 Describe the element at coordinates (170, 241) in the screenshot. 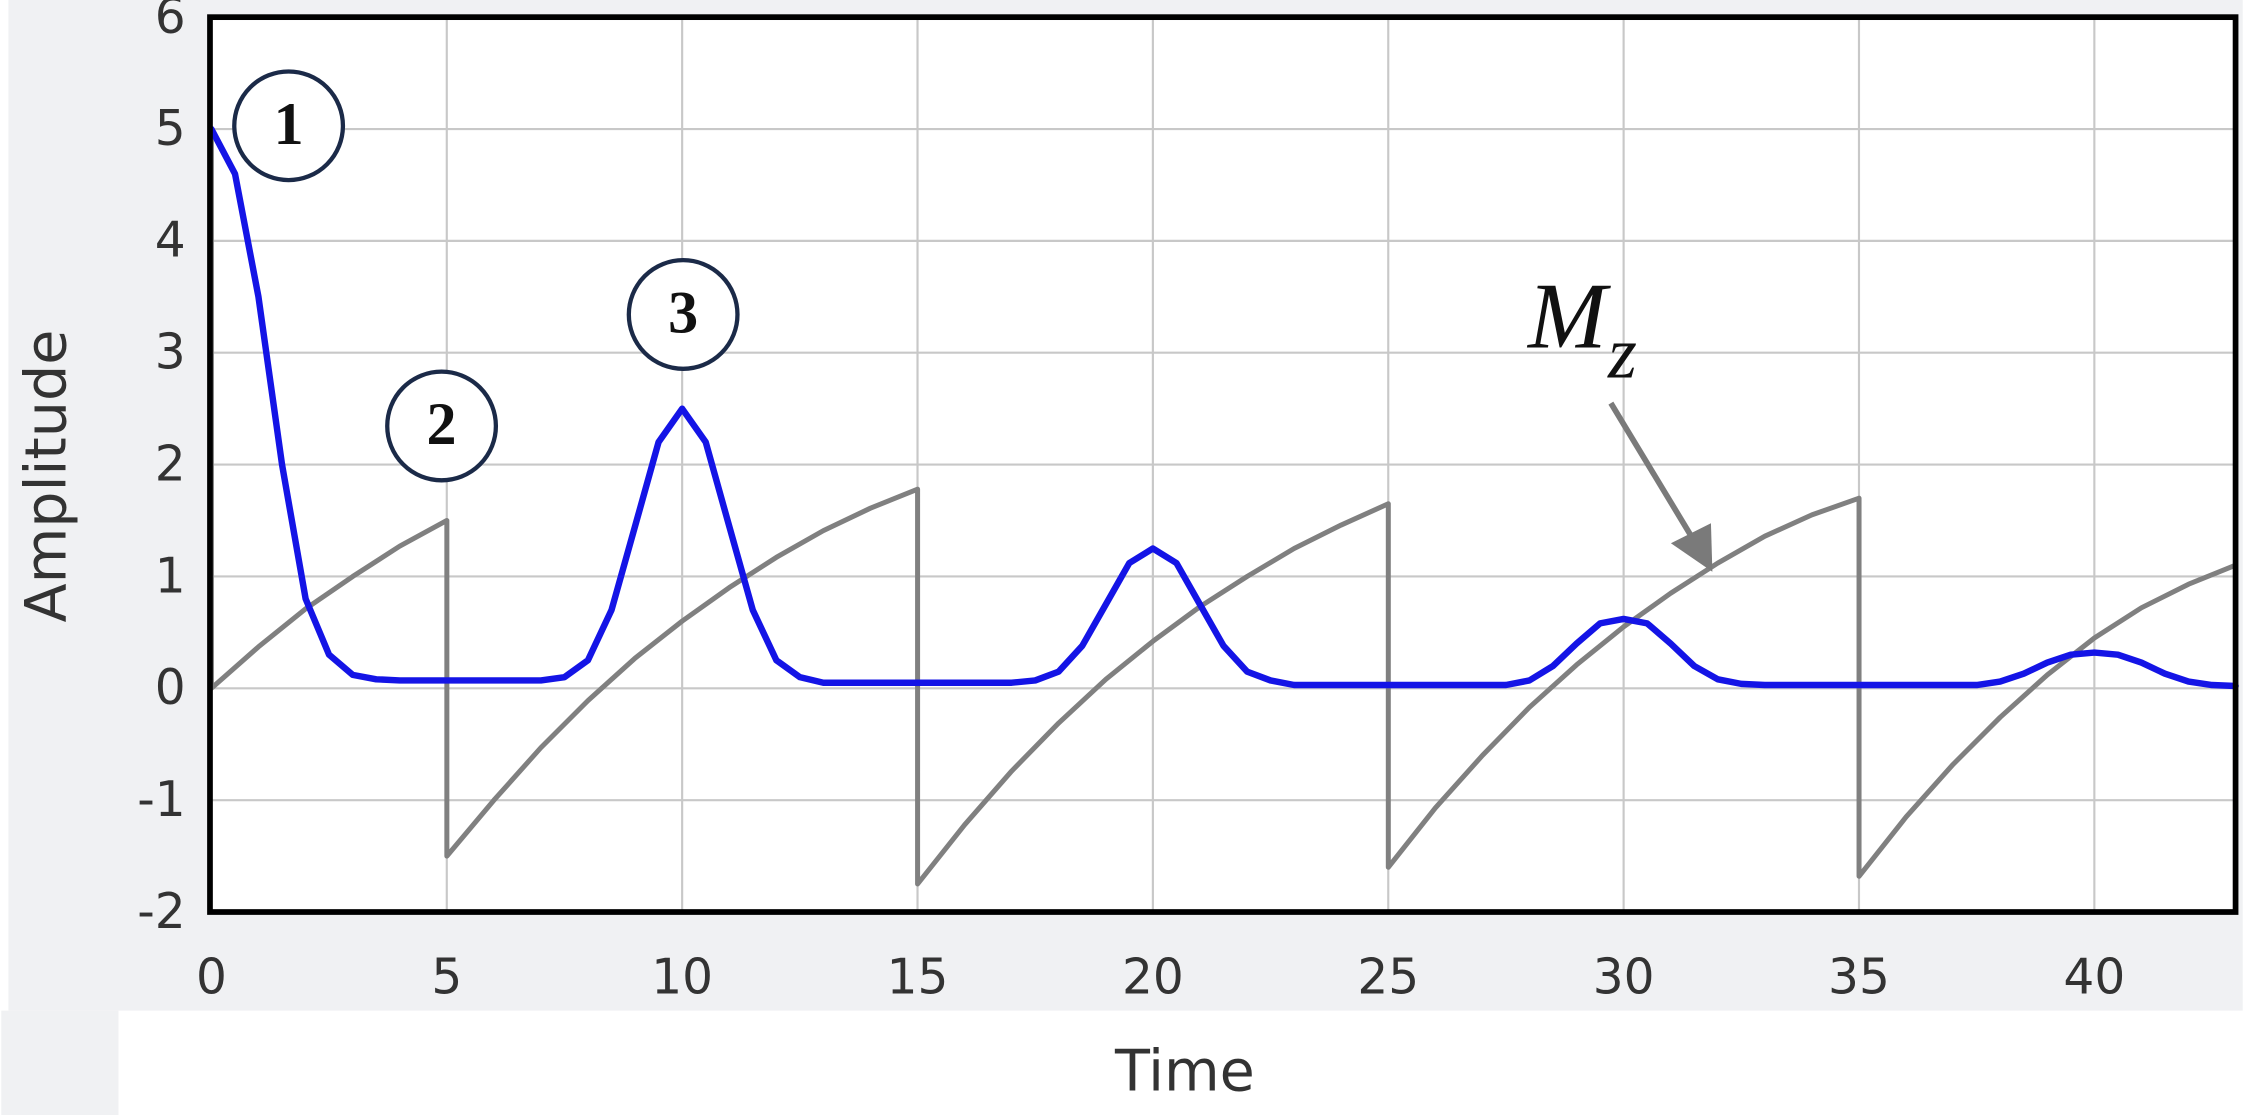

I see `y-tick-label: 4` at that location.